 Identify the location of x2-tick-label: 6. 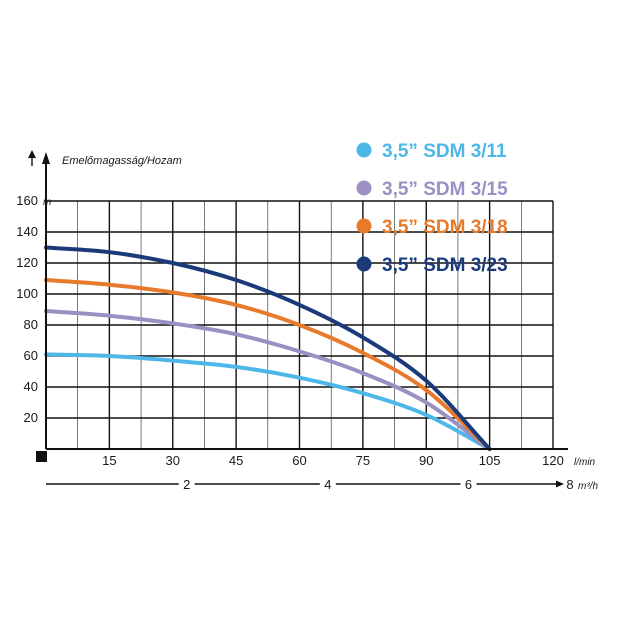
(468, 484).